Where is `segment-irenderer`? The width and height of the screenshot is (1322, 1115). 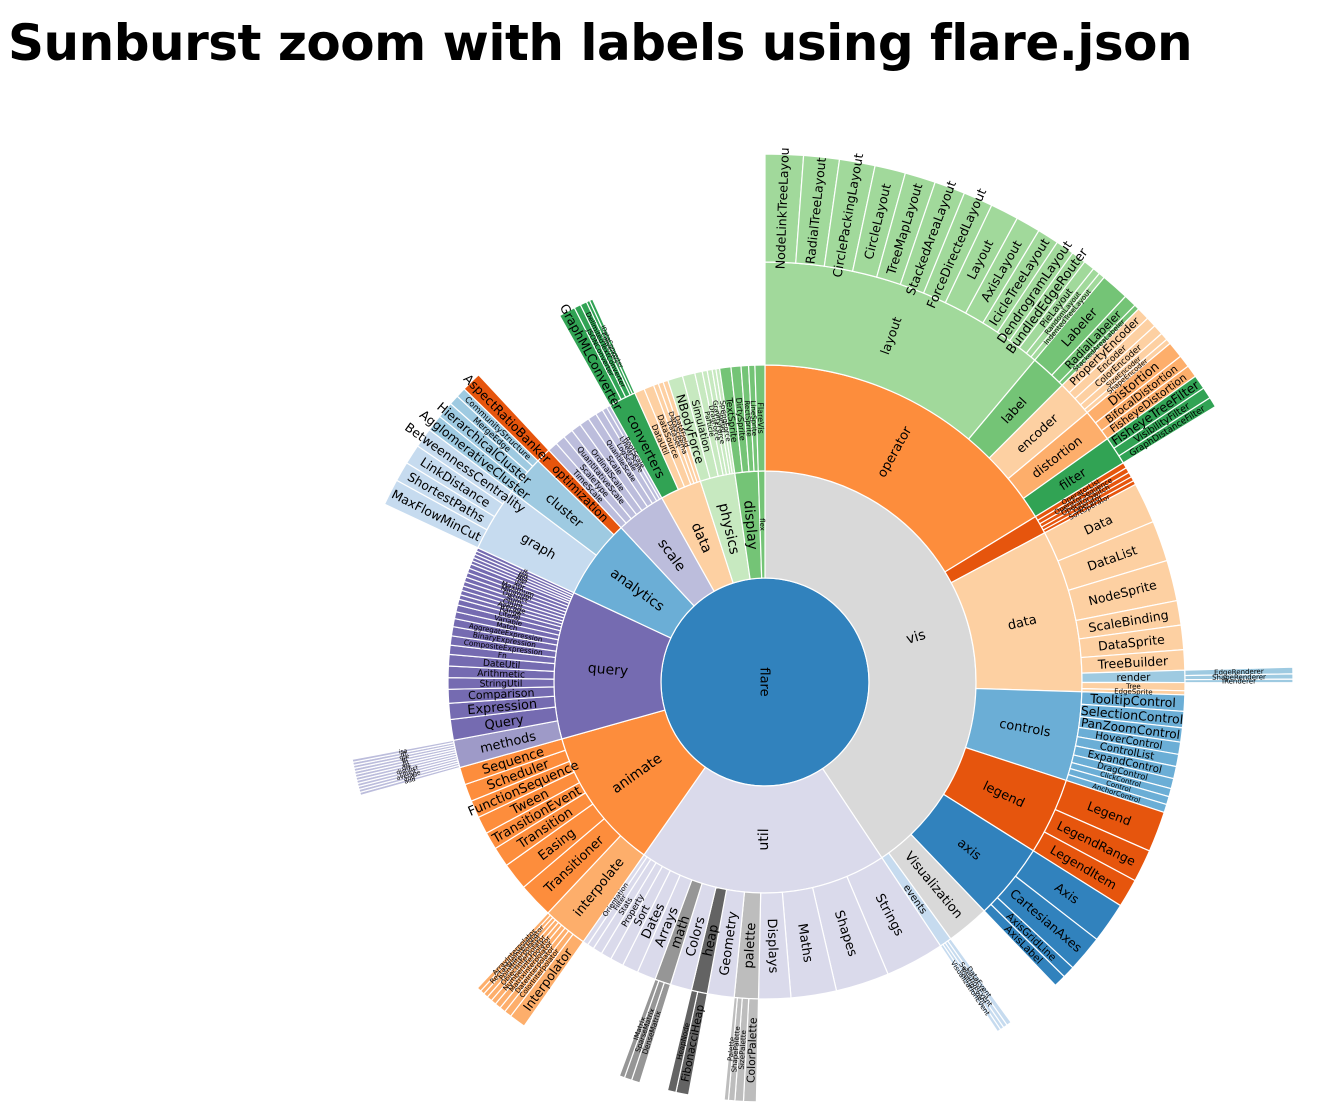 segment-irenderer is located at coordinates (1239, 681).